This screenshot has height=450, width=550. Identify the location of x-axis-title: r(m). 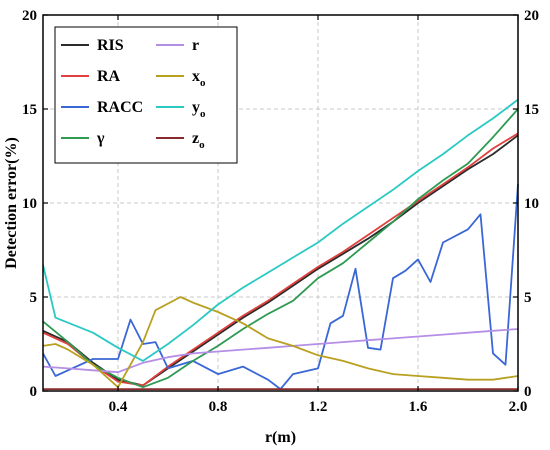
(280, 437).